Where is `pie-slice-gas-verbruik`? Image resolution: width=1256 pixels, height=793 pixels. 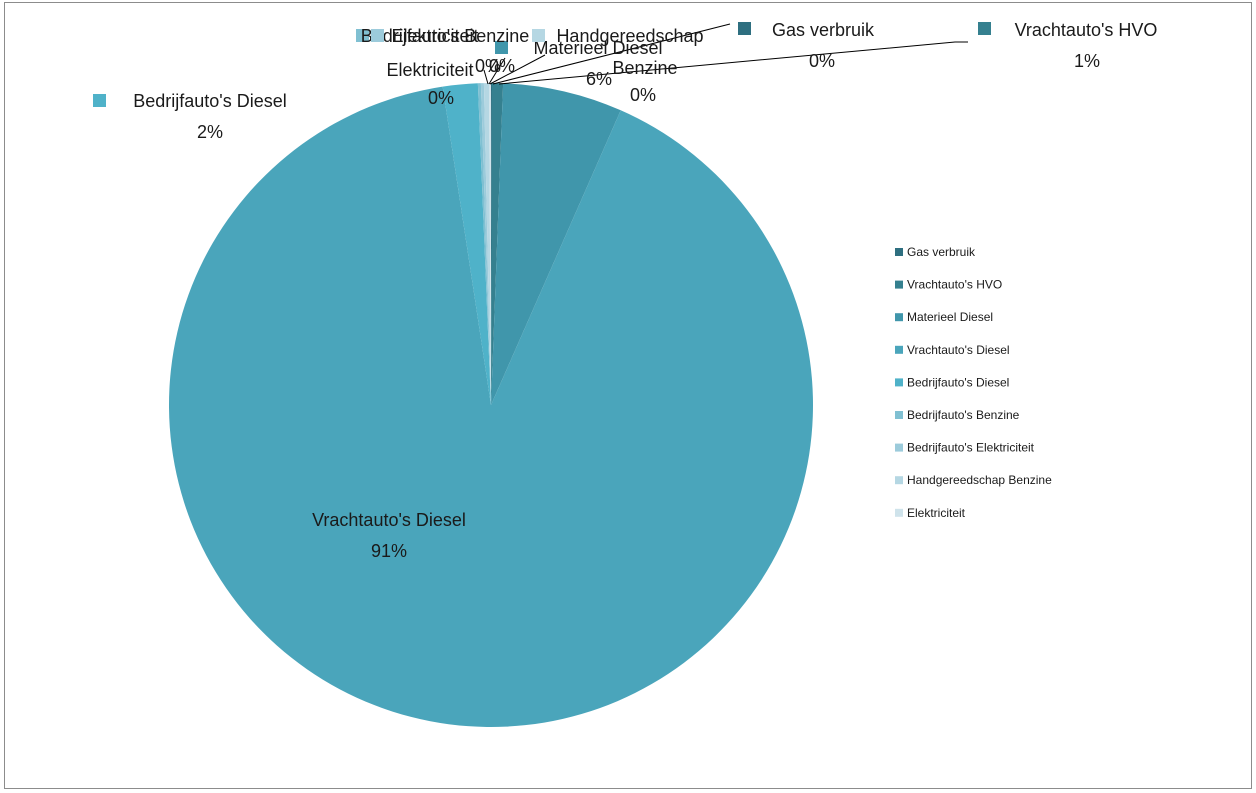
pie-slice-gas-verbruik is located at coordinates (492, 244).